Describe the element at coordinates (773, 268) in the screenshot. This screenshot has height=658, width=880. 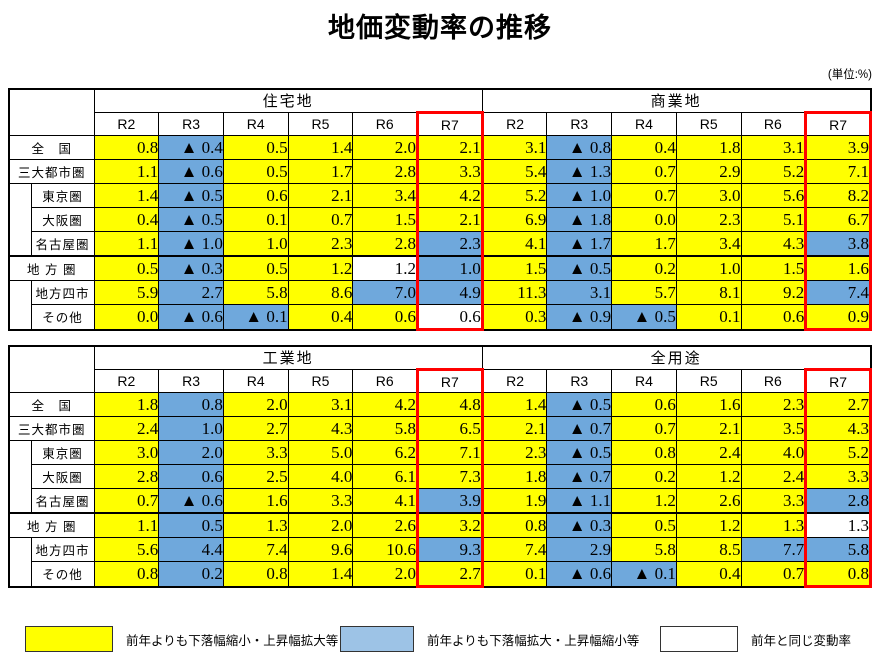
I see `data-cell: 1.5` at that location.